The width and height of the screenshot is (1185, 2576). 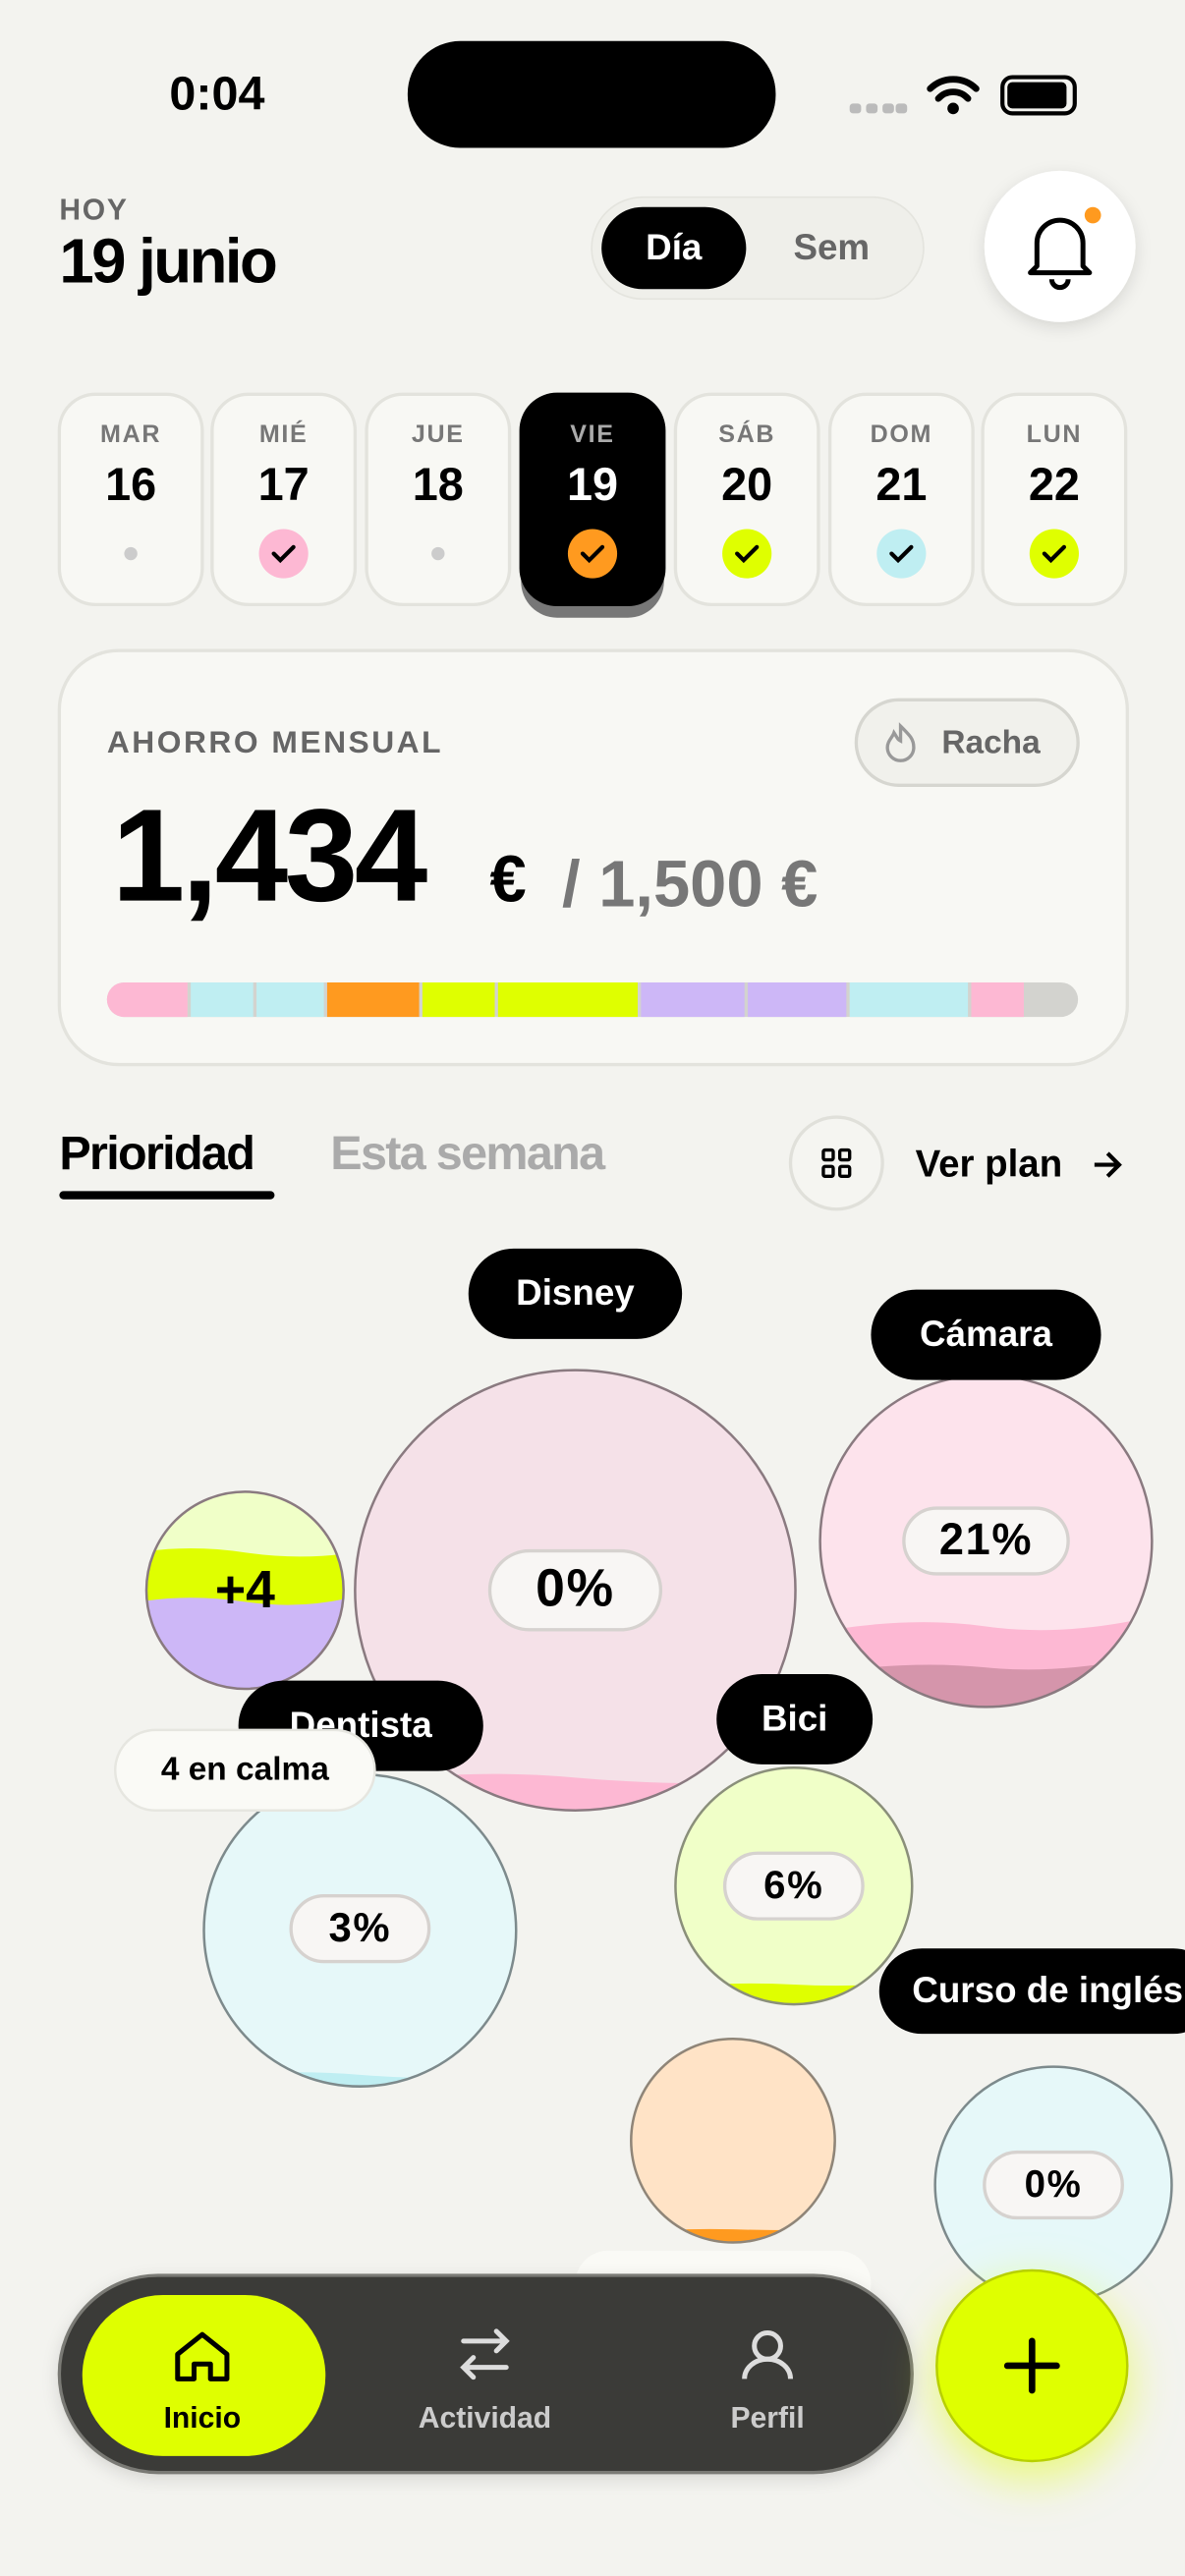 I want to click on day-number: 19, so click(x=592, y=484).